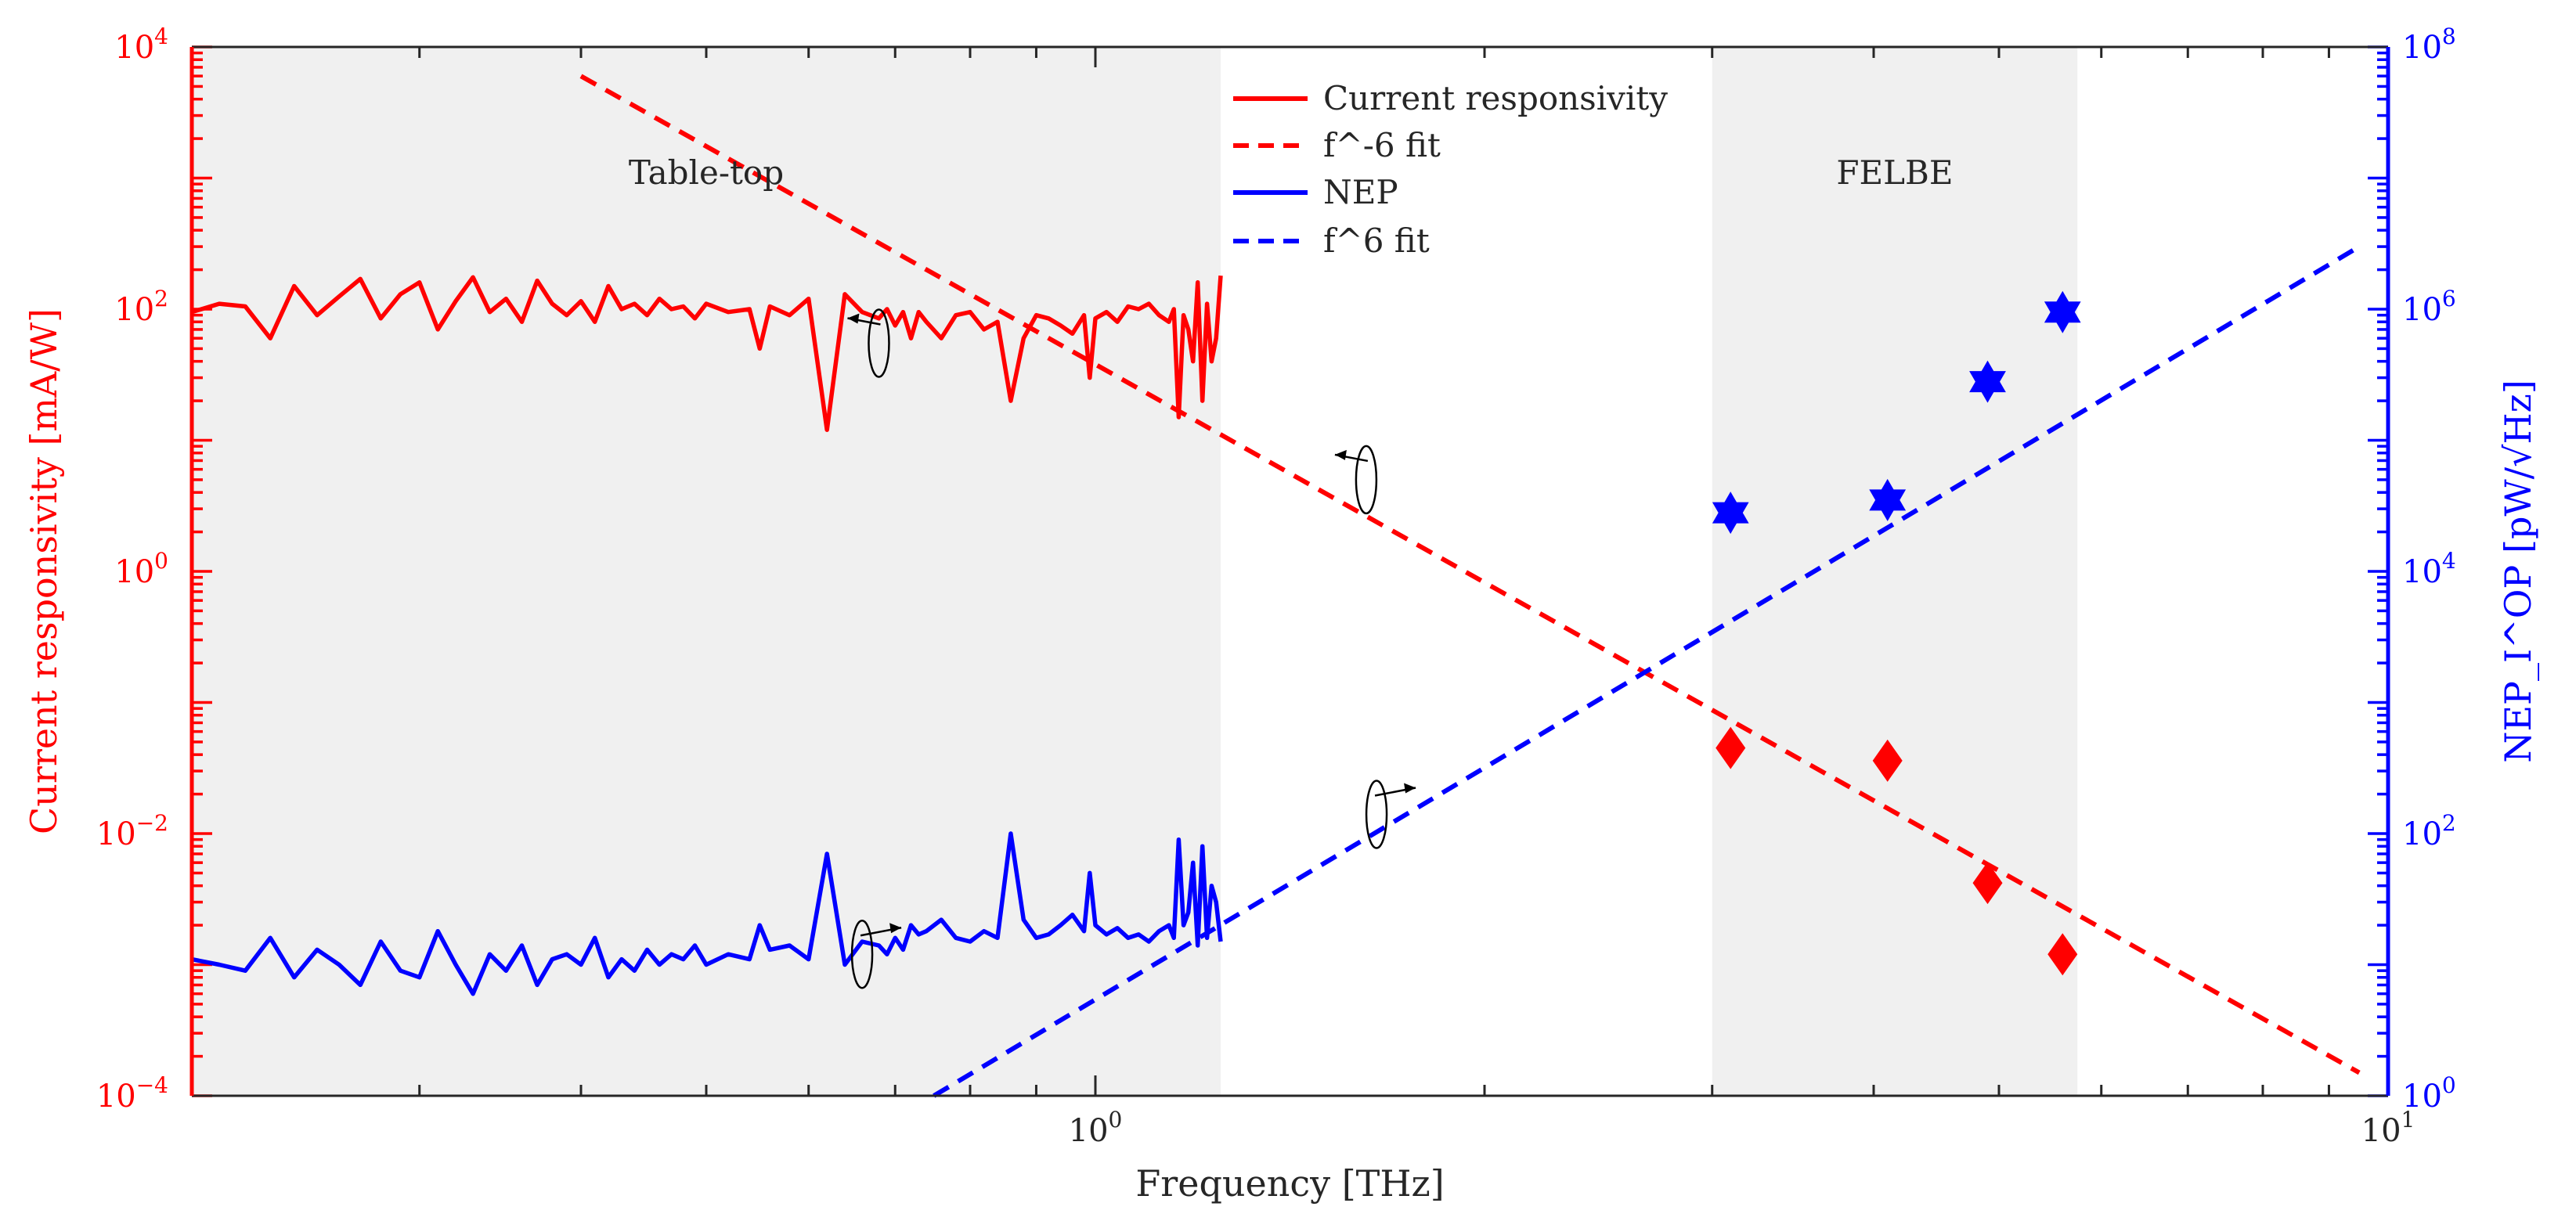 This screenshot has width=2576, height=1221. I want to click on legend-label-1: f^-6 fit, so click(1382, 145).